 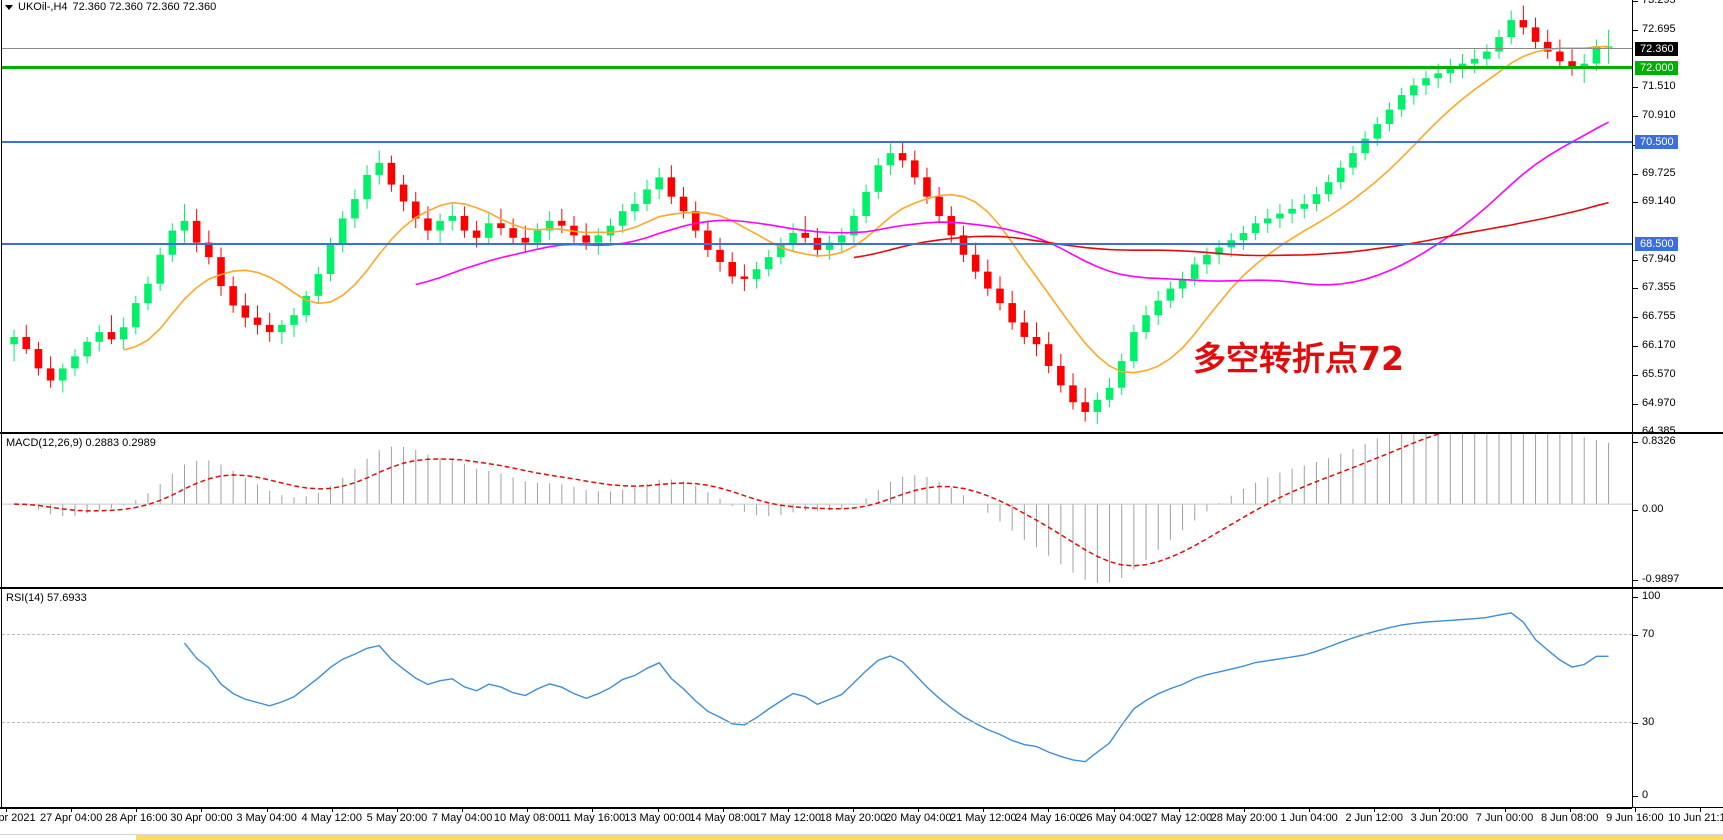 I want to click on chevron-down-icon, so click(x=9, y=7).